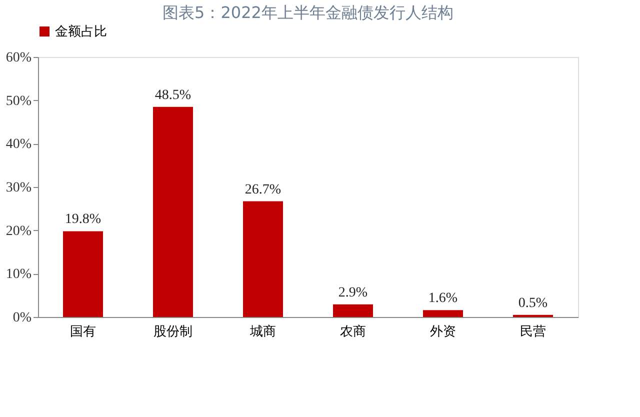  What do you see at coordinates (353, 332) in the screenshot?
I see `x-tick-label: 农商` at bounding box center [353, 332].